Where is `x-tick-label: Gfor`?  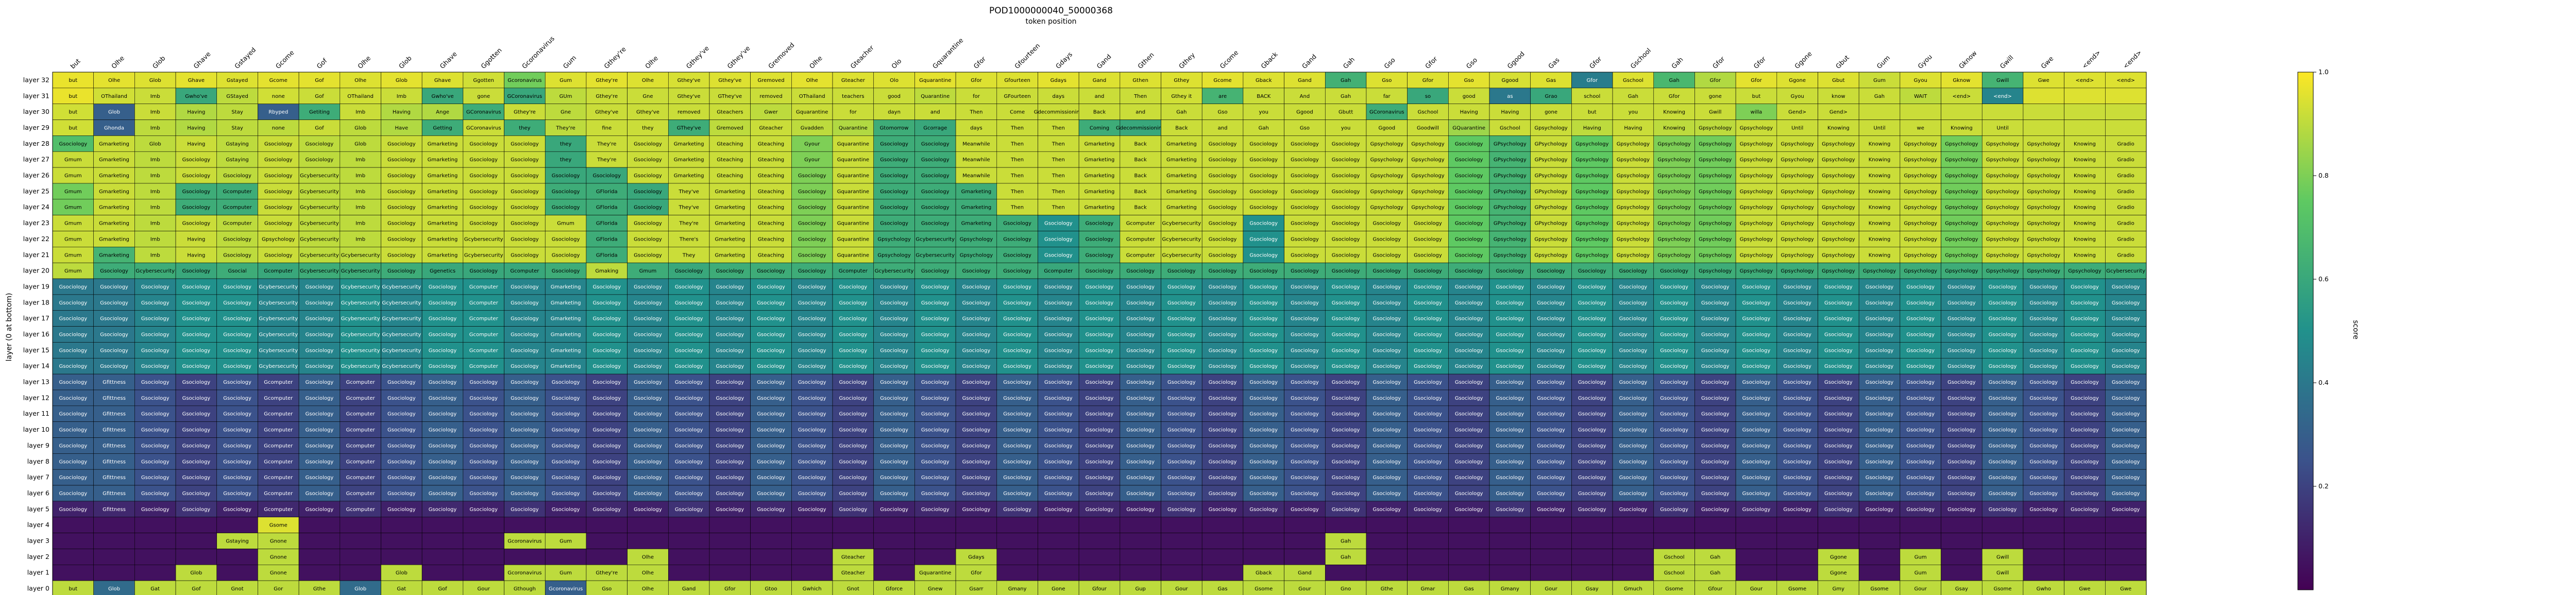 x-tick-label: Gfor is located at coordinates (1718, 62).